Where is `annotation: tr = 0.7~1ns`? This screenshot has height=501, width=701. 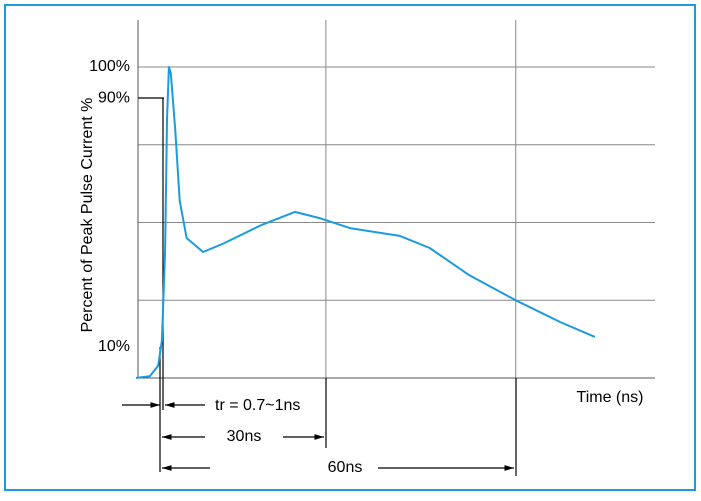 annotation: tr = 0.7~1ns is located at coordinates (257, 405).